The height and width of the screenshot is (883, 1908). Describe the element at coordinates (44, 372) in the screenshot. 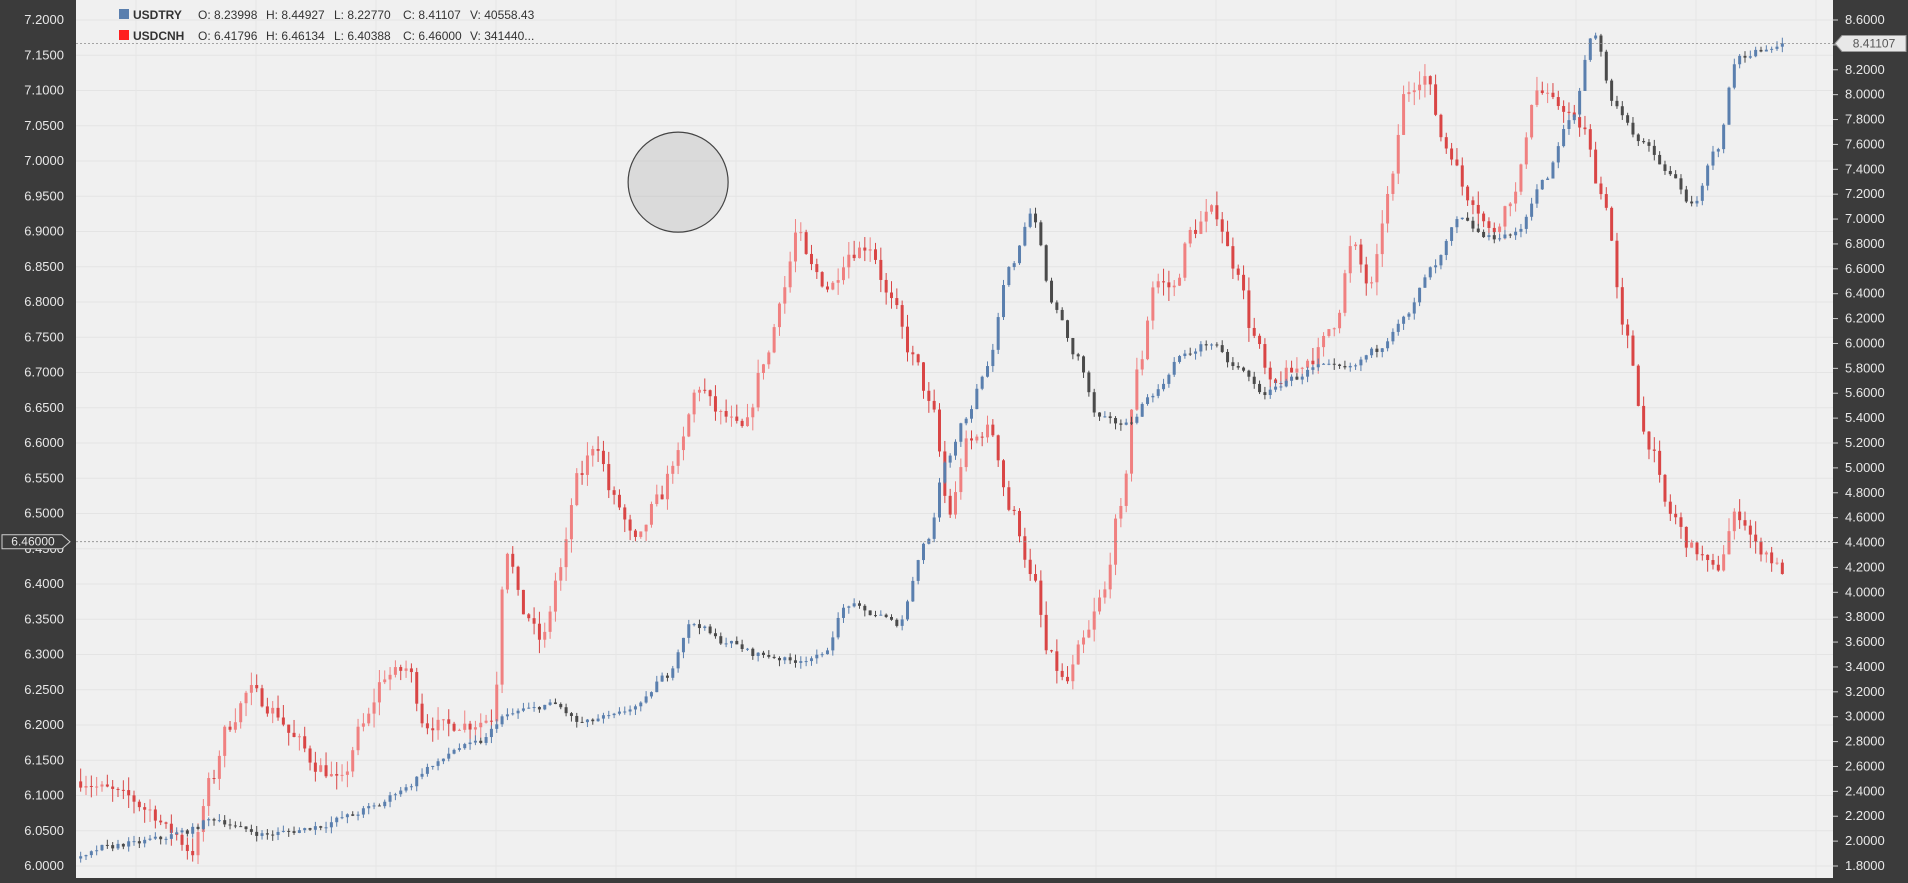

I see `left-axis-tick-label: 6.7000` at that location.